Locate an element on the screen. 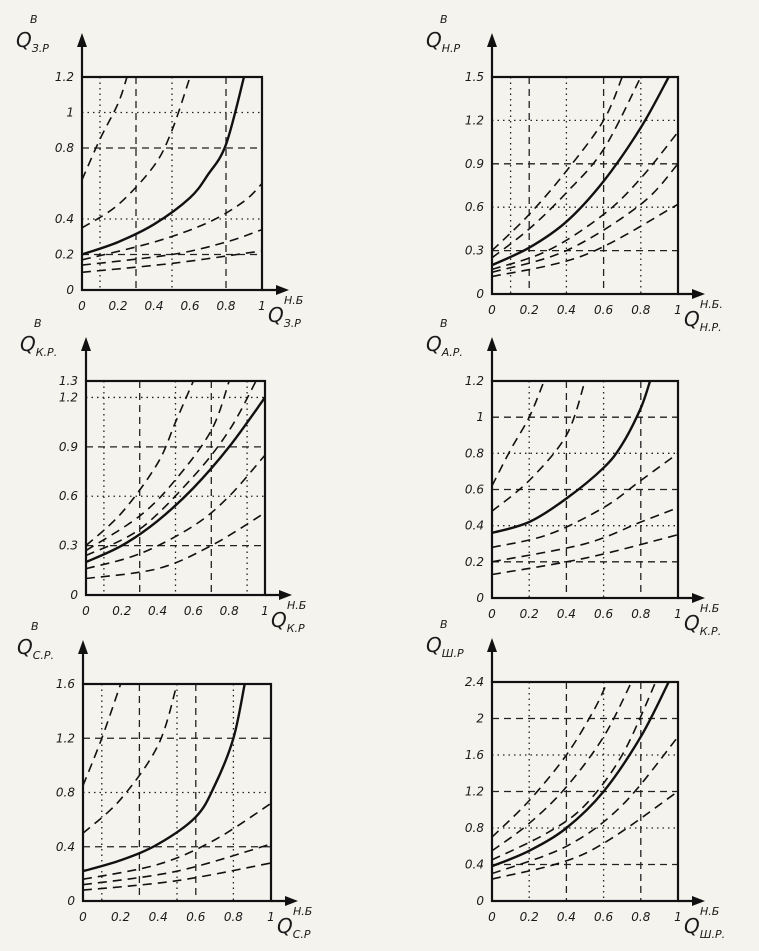 This screenshot has height=951, width=759. x-axis-label: QС.Р is located at coordinates (294, 927).